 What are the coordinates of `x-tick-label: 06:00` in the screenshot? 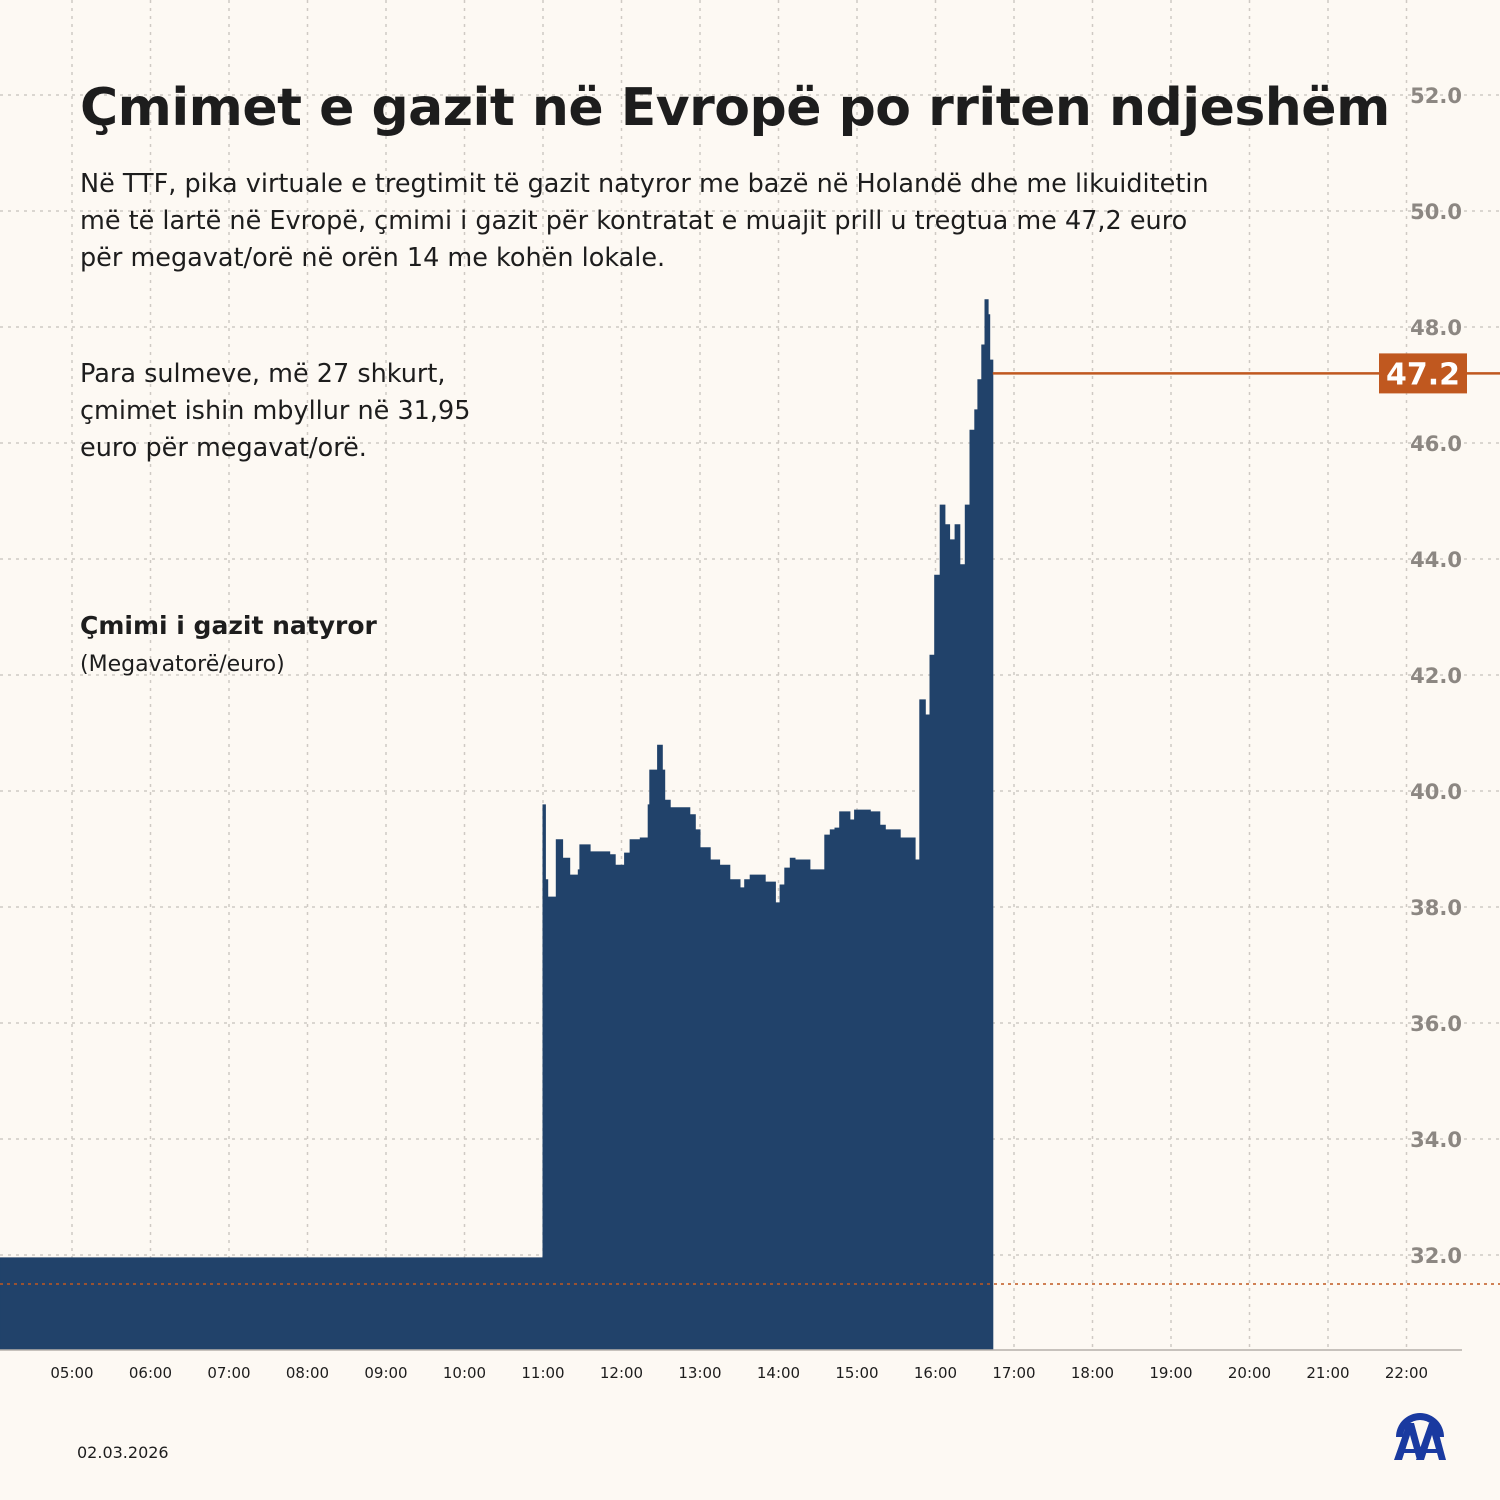 It's located at (150, 1373).